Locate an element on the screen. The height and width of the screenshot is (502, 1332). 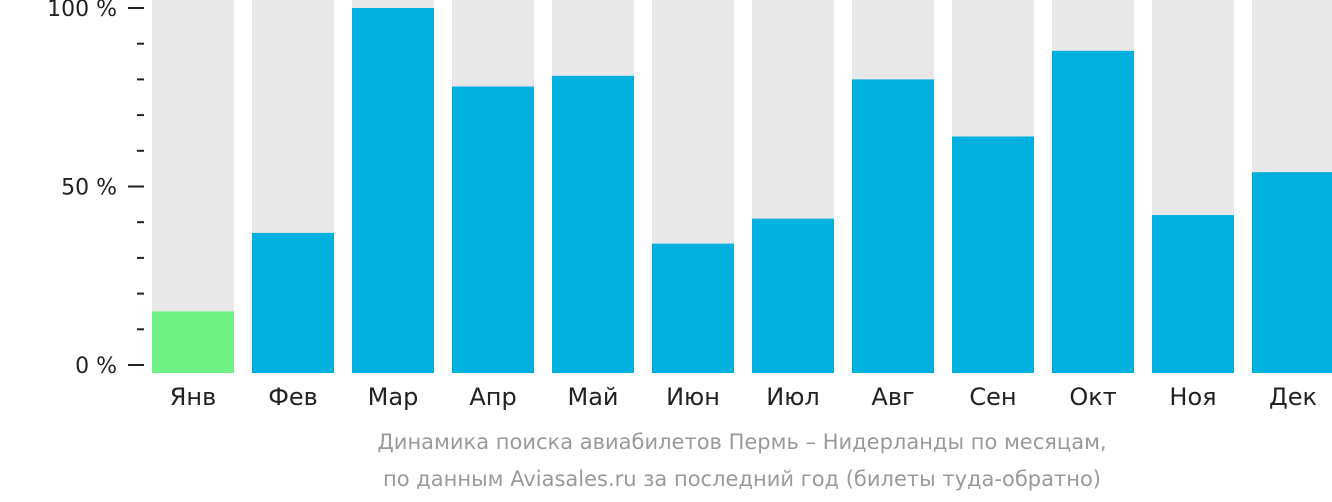
x-tick-label: Дек is located at coordinates (1293, 397).